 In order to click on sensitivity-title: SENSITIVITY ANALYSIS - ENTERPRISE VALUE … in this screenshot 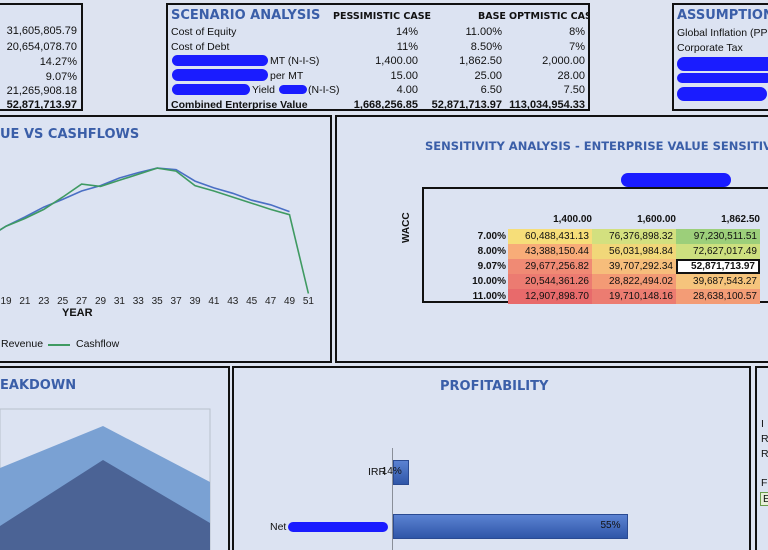, I will do `click(596, 146)`.